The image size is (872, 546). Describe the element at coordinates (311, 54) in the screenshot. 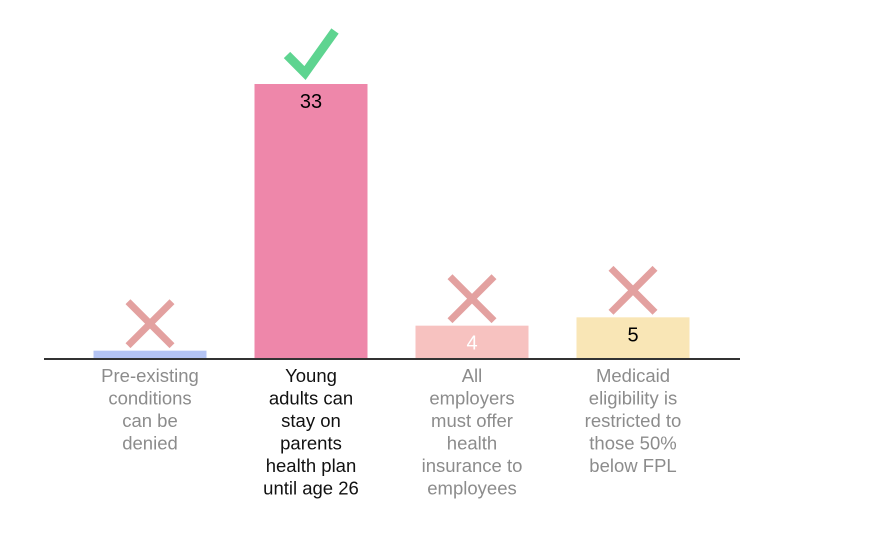

I see `check-icon` at that location.